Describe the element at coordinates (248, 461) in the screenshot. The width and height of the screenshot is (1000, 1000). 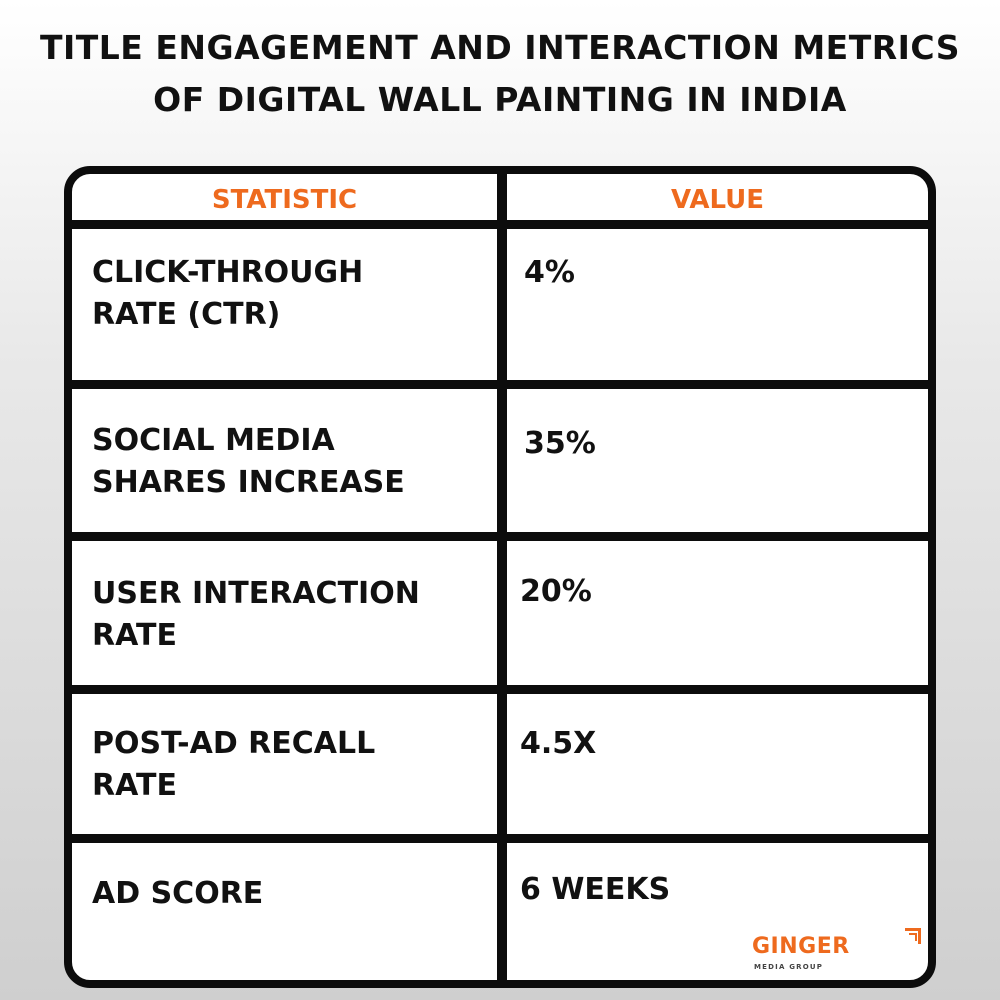
I see `row-2-statistic: SOCIAL MEDIA SHARES INCREASE` at that location.